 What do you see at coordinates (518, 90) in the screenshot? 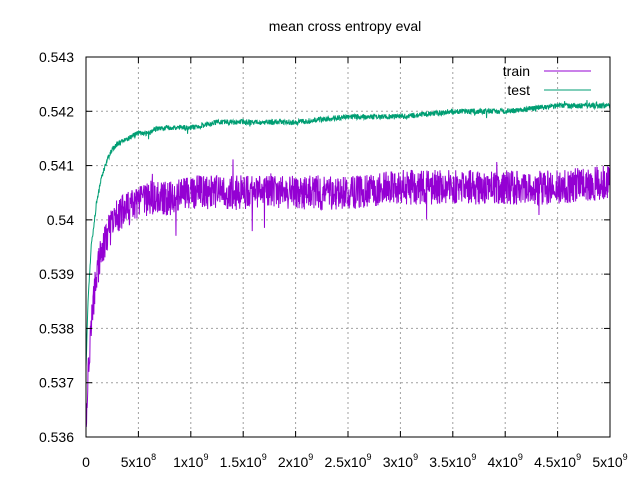
I see `legend-label-test: test` at bounding box center [518, 90].